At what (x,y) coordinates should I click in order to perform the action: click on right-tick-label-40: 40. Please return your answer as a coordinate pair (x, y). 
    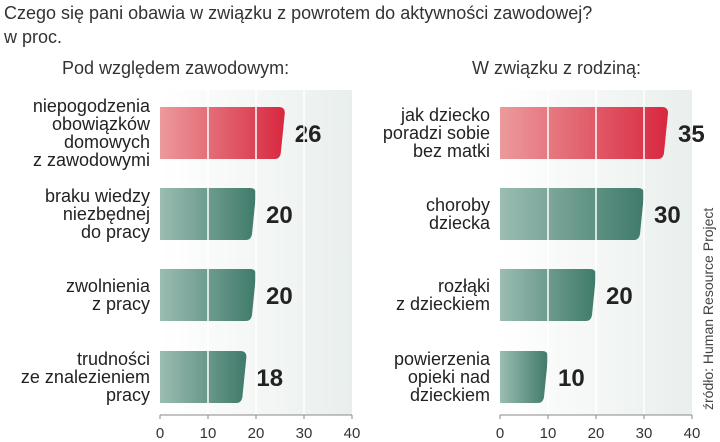
    Looking at the image, I should click on (692, 433).